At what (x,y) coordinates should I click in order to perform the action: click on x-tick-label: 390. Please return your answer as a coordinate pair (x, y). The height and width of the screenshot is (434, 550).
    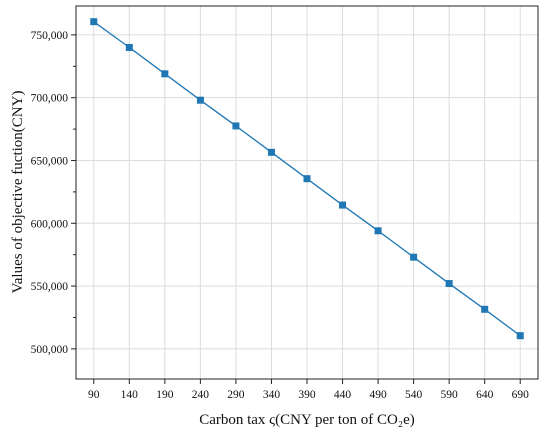
    Looking at the image, I should click on (307, 395).